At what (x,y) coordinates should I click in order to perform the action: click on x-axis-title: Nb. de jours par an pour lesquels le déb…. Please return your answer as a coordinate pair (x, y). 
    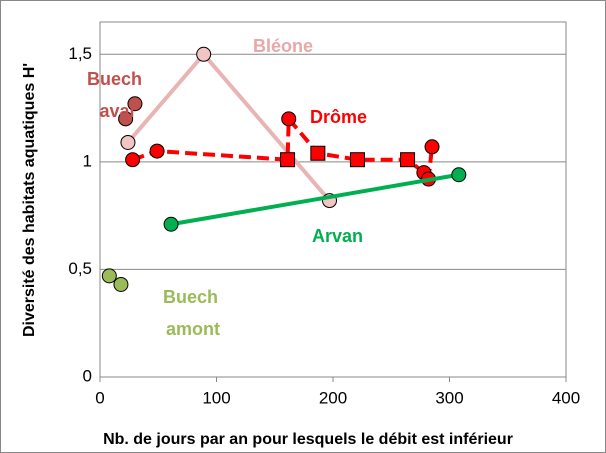
    Looking at the image, I should click on (308, 439).